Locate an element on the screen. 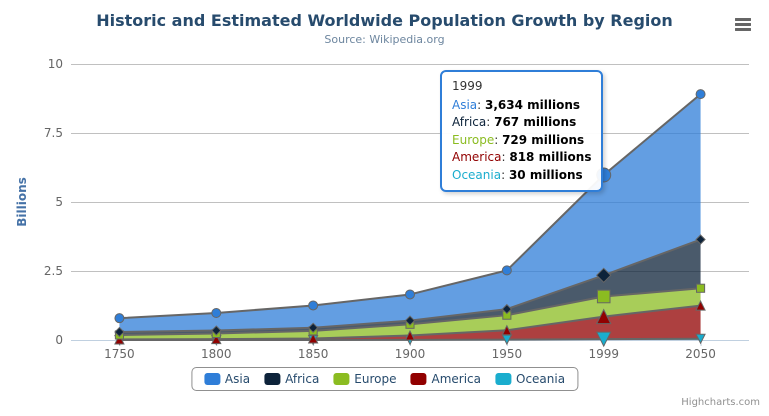 This screenshot has width=769, height=416. y-tick-label: 0 is located at coordinates (59, 340).